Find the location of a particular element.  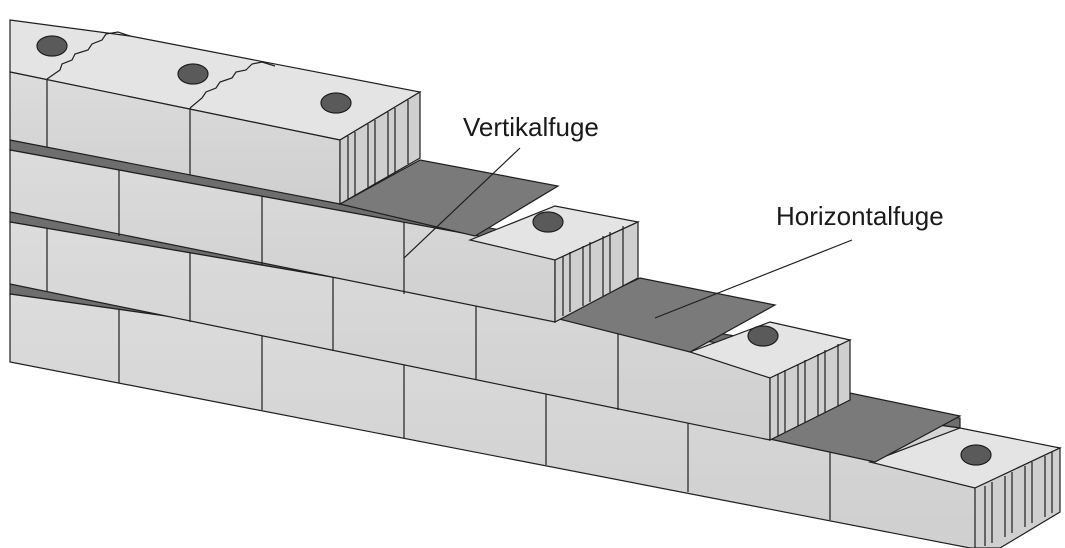

label-vertikalfuge: Vertikalfuge is located at coordinates (531, 127).